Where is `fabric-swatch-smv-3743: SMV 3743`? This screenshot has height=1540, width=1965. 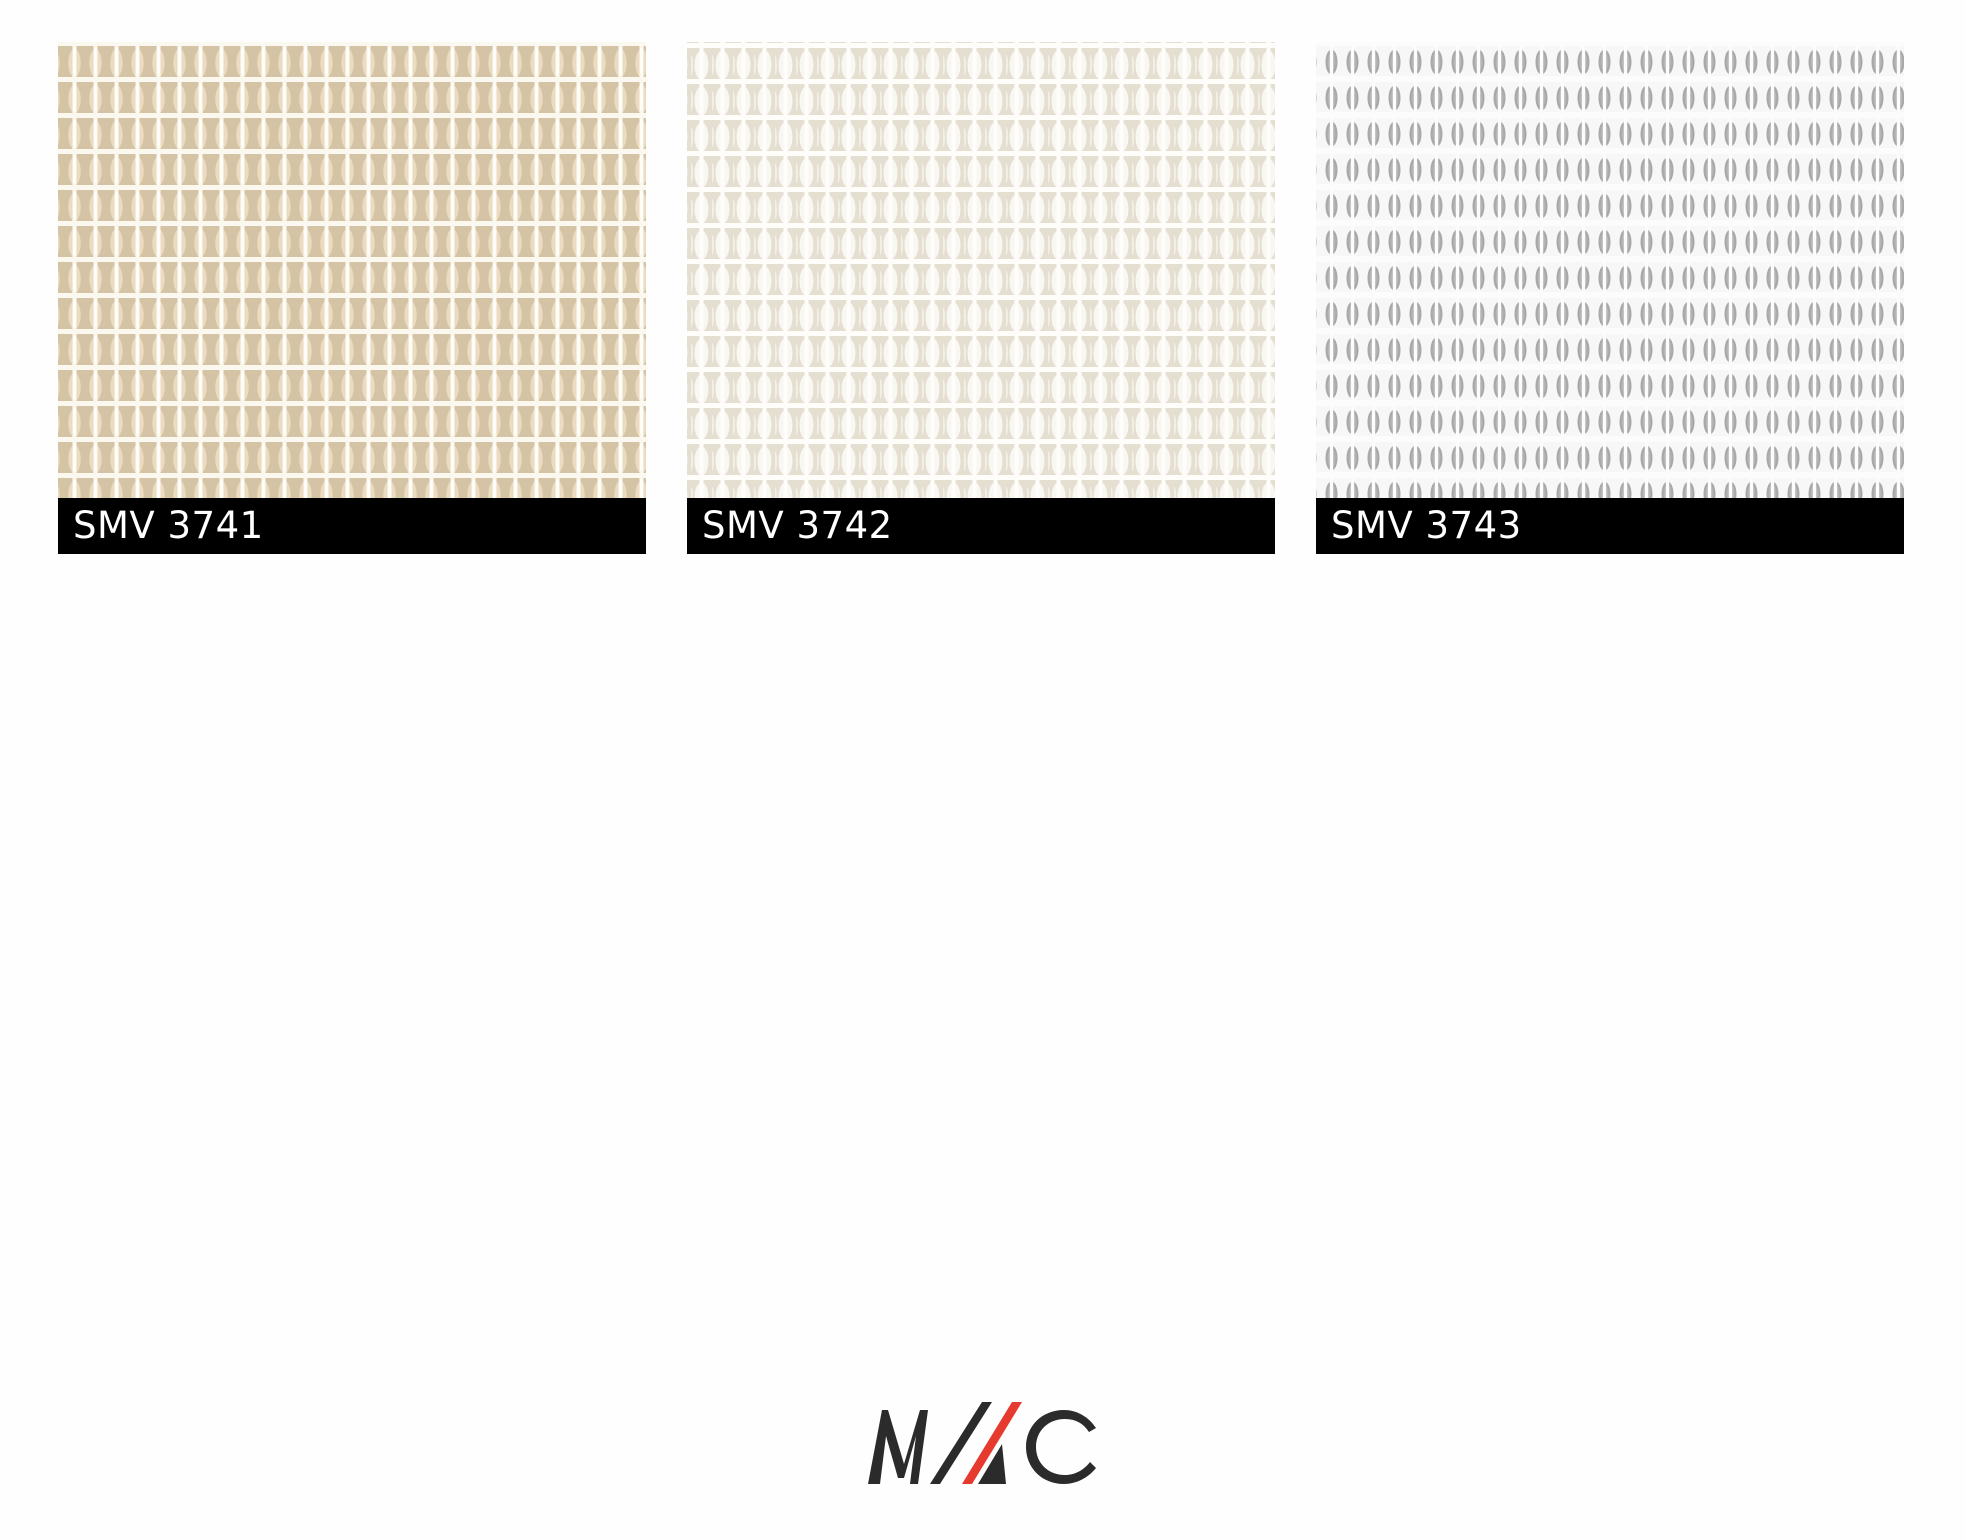
fabric-swatch-smv-3743: SMV 3743 is located at coordinates (1610, 298).